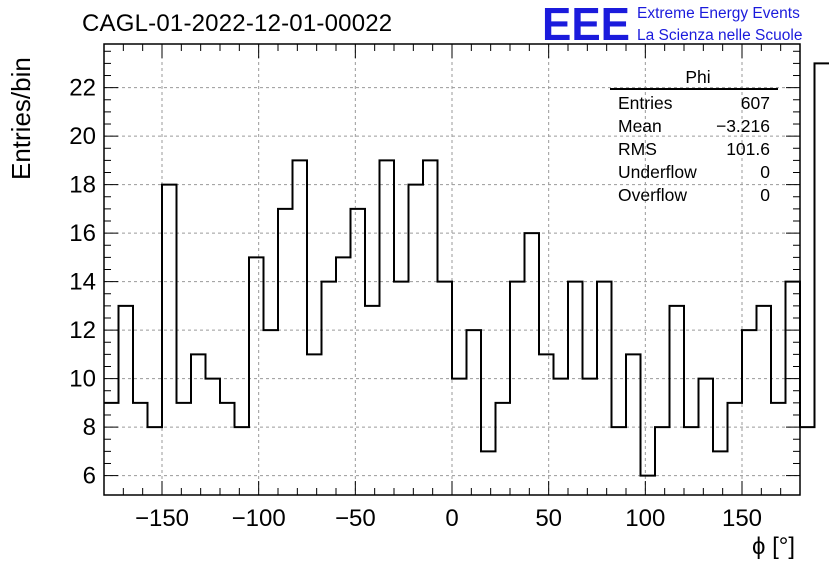  Describe the element at coordinates (451, 518) in the screenshot. I see `x-tick-label: 0` at that location.